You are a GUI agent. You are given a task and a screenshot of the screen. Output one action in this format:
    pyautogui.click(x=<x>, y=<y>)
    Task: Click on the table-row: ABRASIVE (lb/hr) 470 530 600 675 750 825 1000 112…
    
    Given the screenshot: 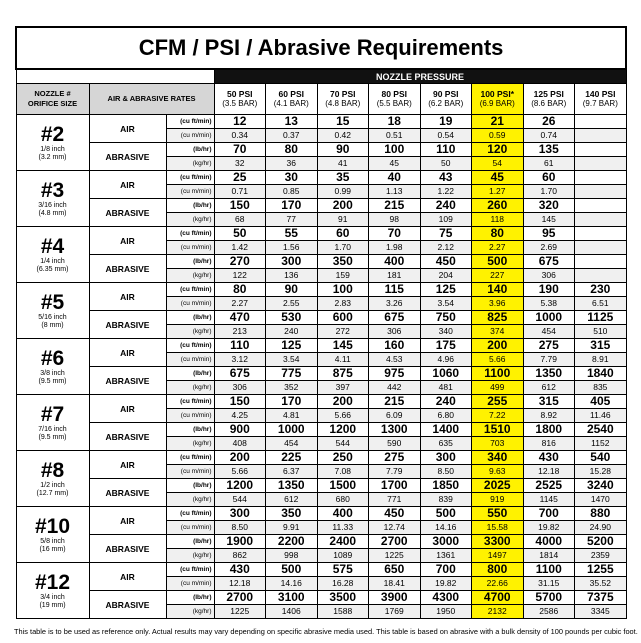 What is the action you would take?
    pyautogui.click(x=321, y=324)
    